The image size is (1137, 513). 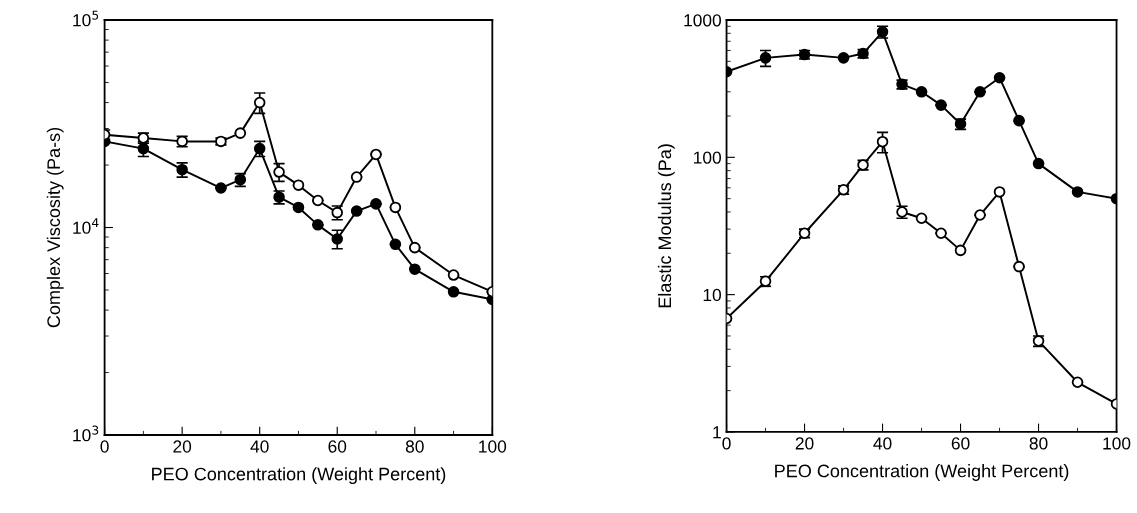 What do you see at coordinates (86, 433) in the screenshot?
I see `y-tick-label: 10$^{3}$` at bounding box center [86, 433].